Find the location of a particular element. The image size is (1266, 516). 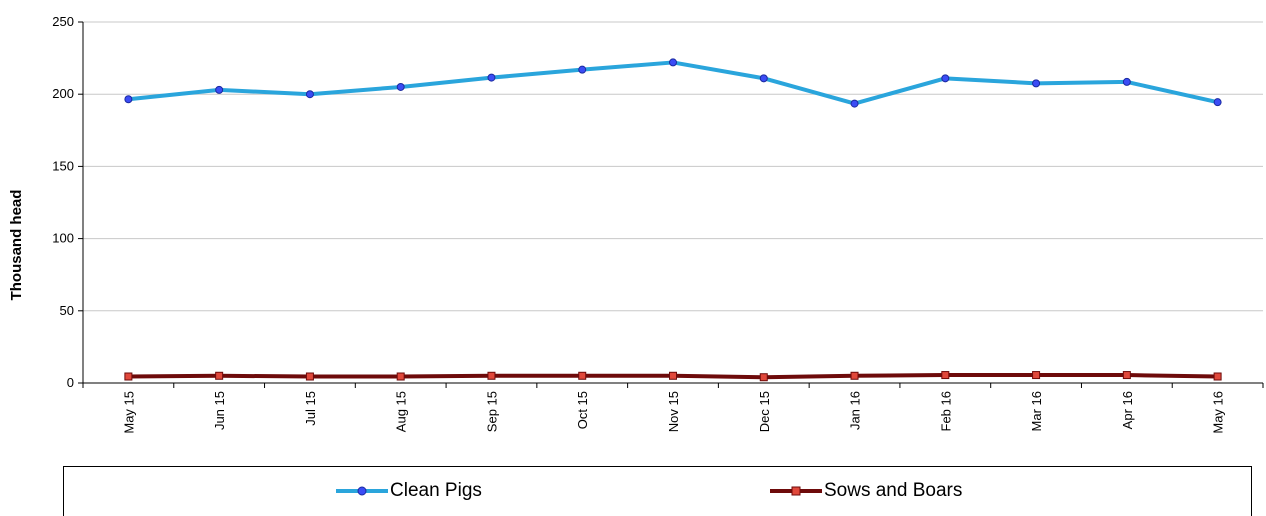

y-tick-label: 0 is located at coordinates (70, 382).